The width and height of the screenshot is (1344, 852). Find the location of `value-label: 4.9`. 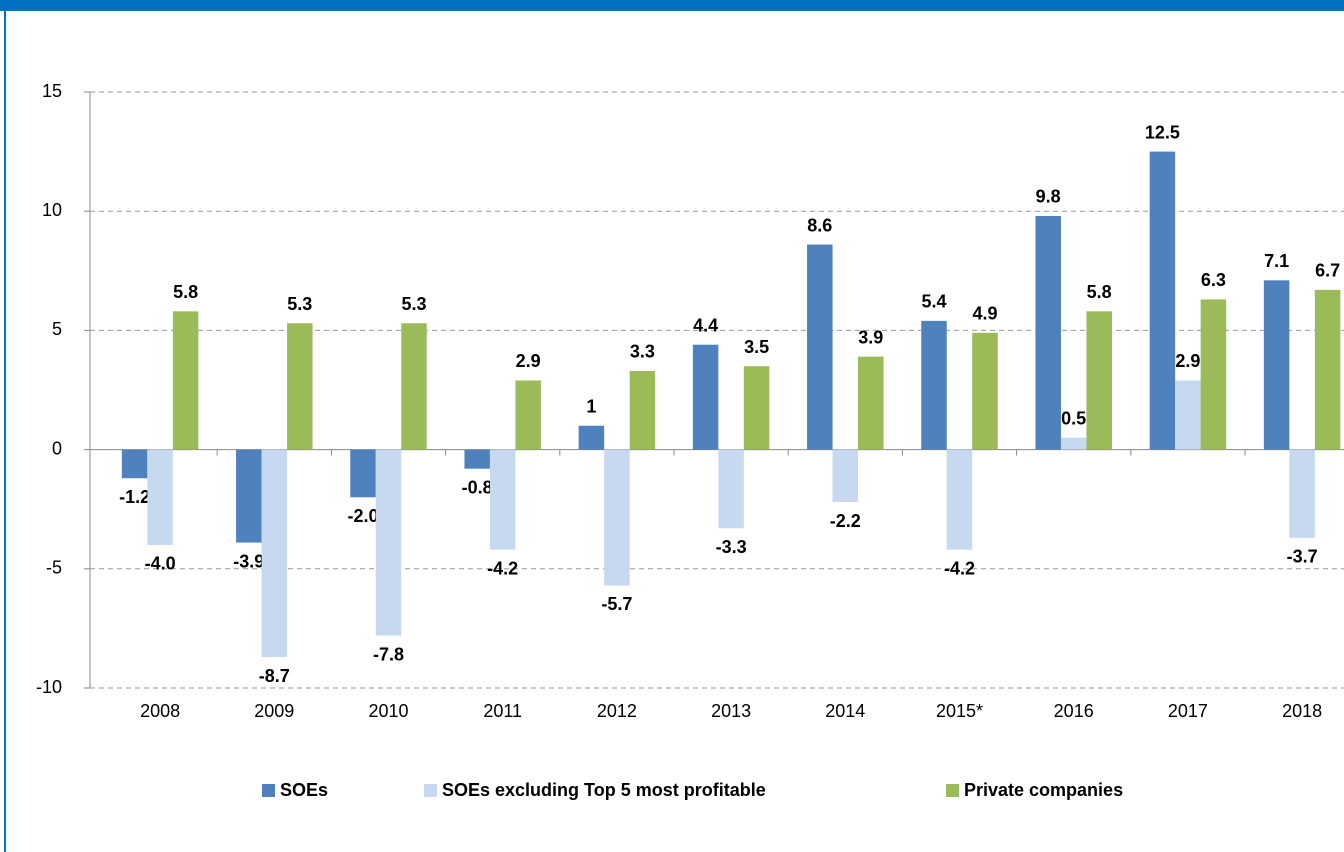

value-label: 4.9 is located at coordinates (984, 314).